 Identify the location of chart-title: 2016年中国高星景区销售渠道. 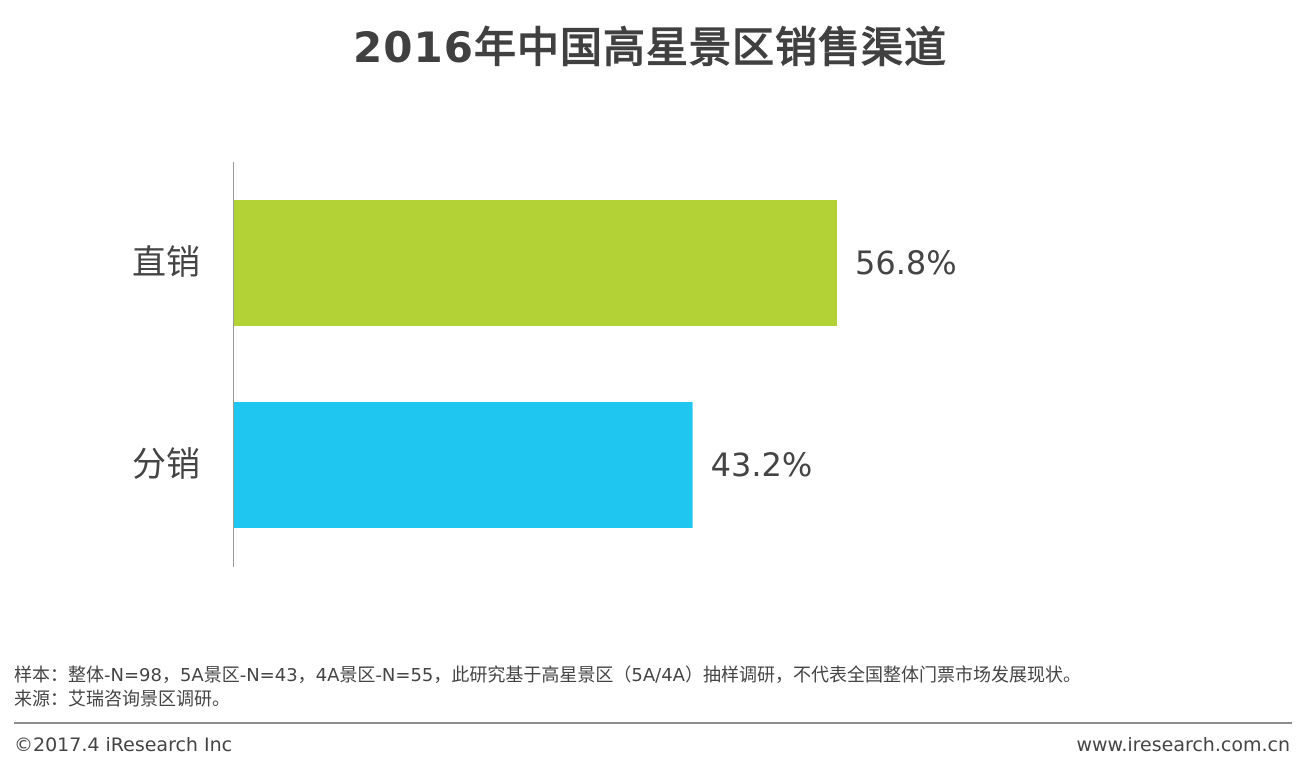
(650, 47).